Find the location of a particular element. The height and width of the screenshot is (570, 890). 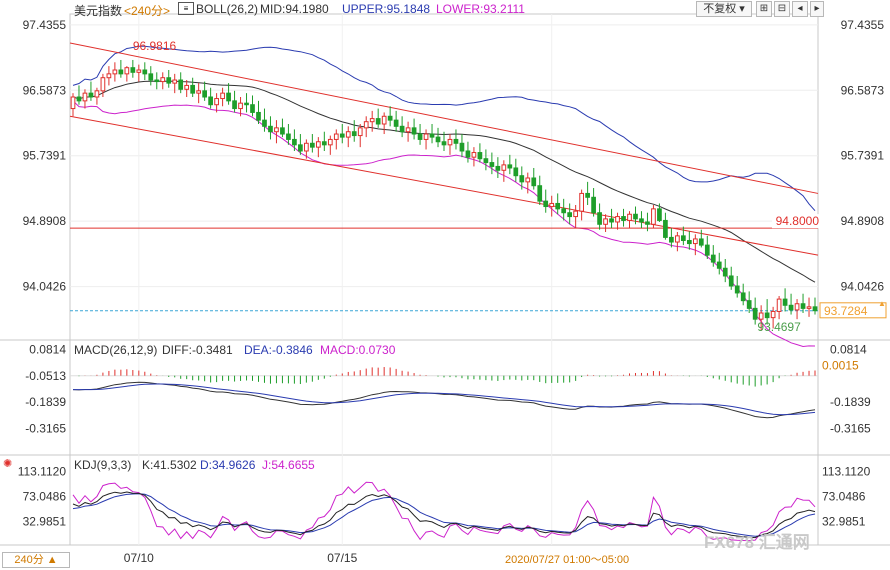

macd-tick-right: -0.1839 is located at coordinates (850, 402).